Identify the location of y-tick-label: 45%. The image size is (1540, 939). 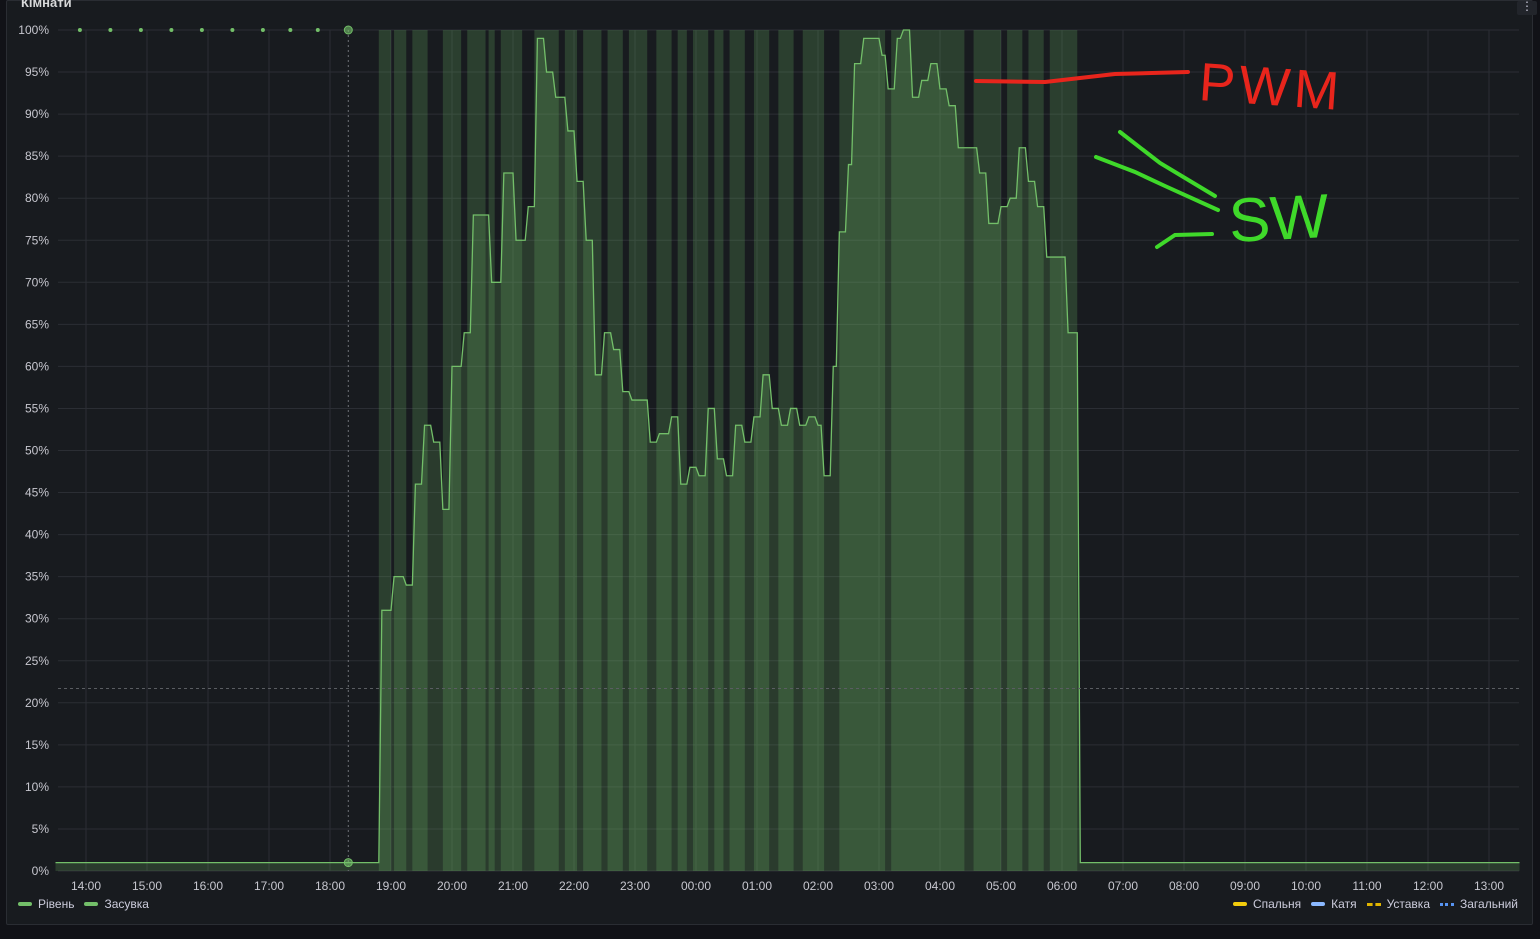
(37, 493).